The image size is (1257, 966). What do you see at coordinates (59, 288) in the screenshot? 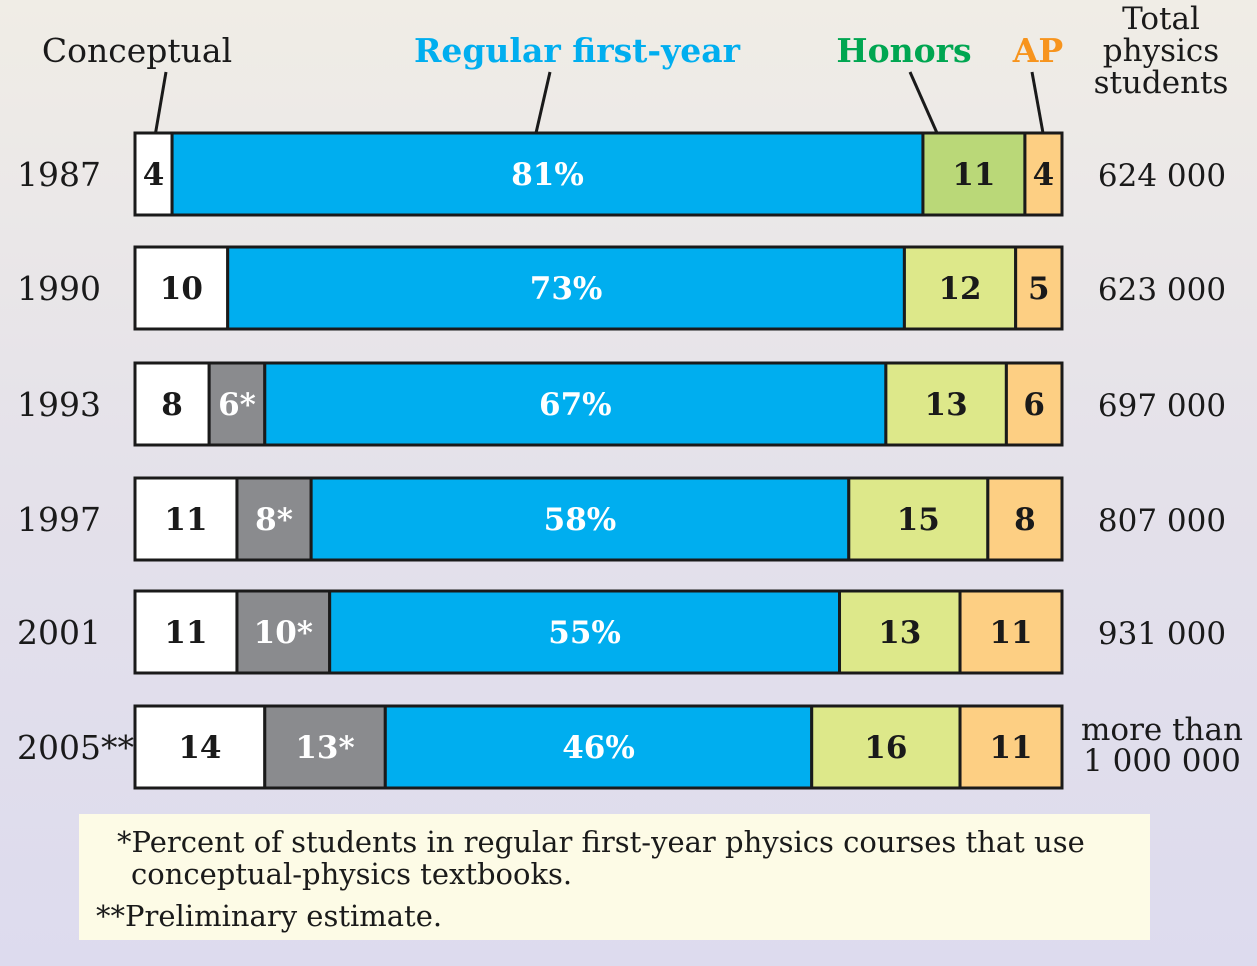
I see `year-label: 1990` at bounding box center [59, 288].